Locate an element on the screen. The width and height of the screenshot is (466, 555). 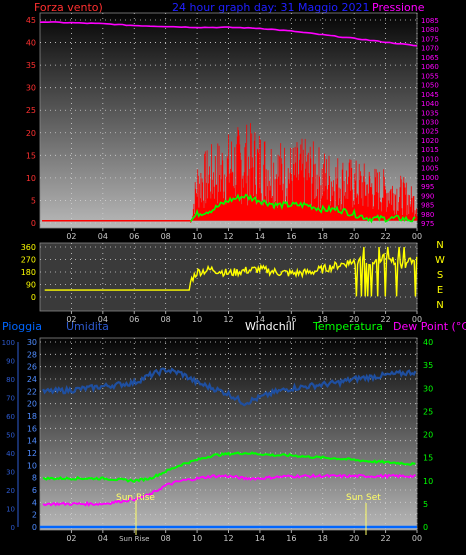
legend-windchill: Windchill is located at coordinates (270, 326).